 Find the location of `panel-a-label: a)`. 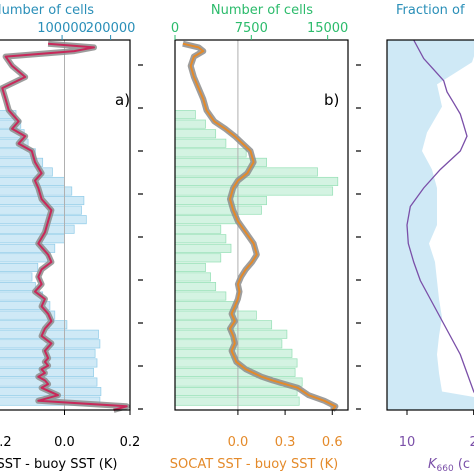

panel-a-label: a) is located at coordinates (122, 100).